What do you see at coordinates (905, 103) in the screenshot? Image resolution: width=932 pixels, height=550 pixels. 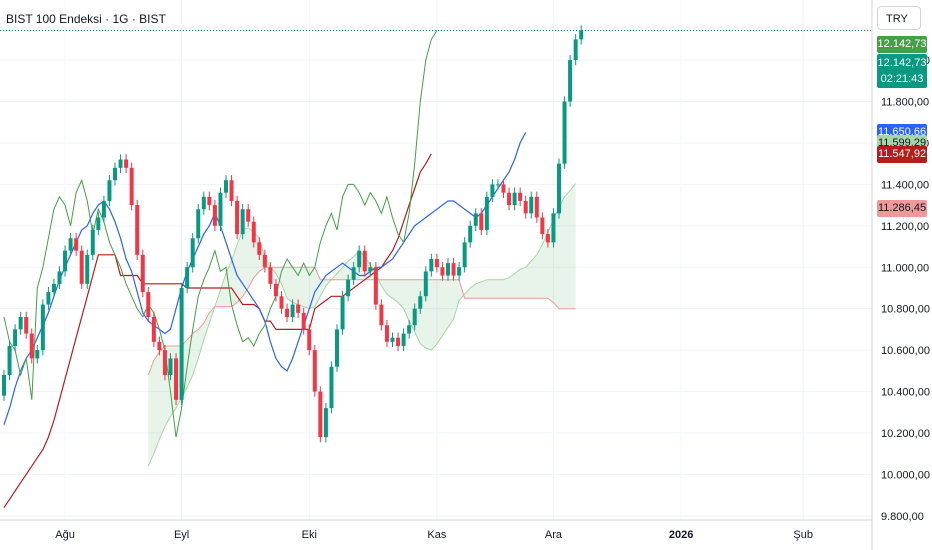 I see `price-tick-label: 11.800,00` at bounding box center [905, 103].